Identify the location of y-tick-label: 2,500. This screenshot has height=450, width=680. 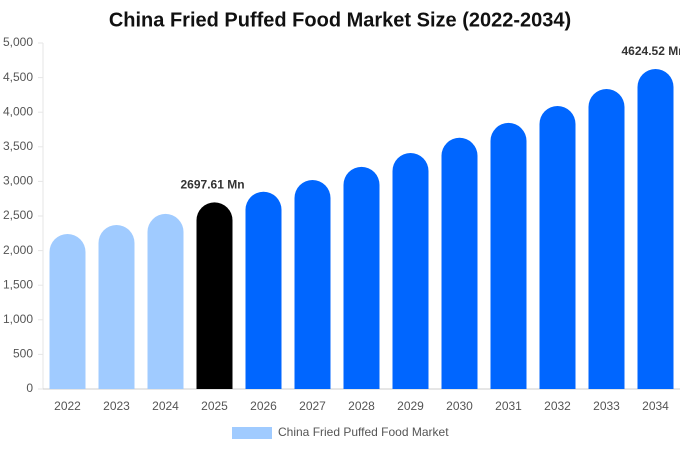
(18, 215).